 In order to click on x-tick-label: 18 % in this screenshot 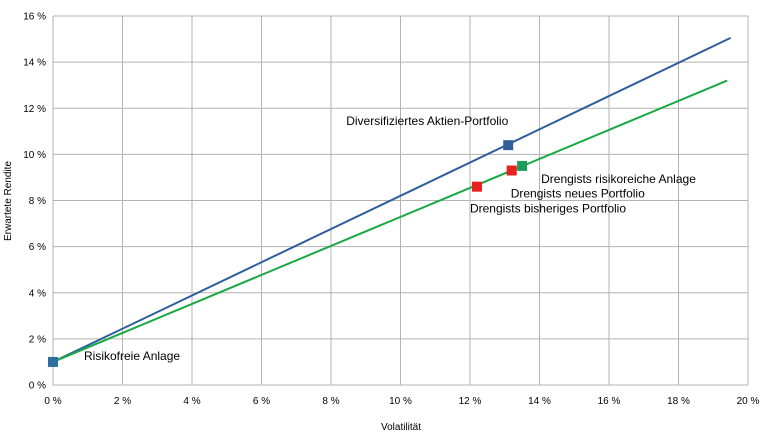, I will do `click(678, 401)`.